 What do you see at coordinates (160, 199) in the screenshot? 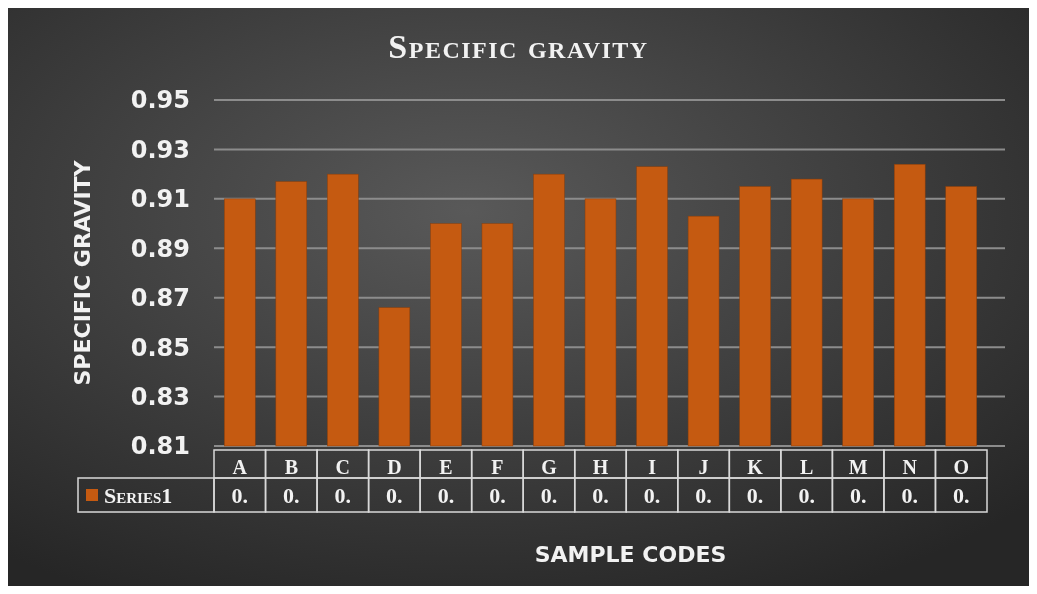
I see `y-tick-label: 0.91` at bounding box center [160, 199].